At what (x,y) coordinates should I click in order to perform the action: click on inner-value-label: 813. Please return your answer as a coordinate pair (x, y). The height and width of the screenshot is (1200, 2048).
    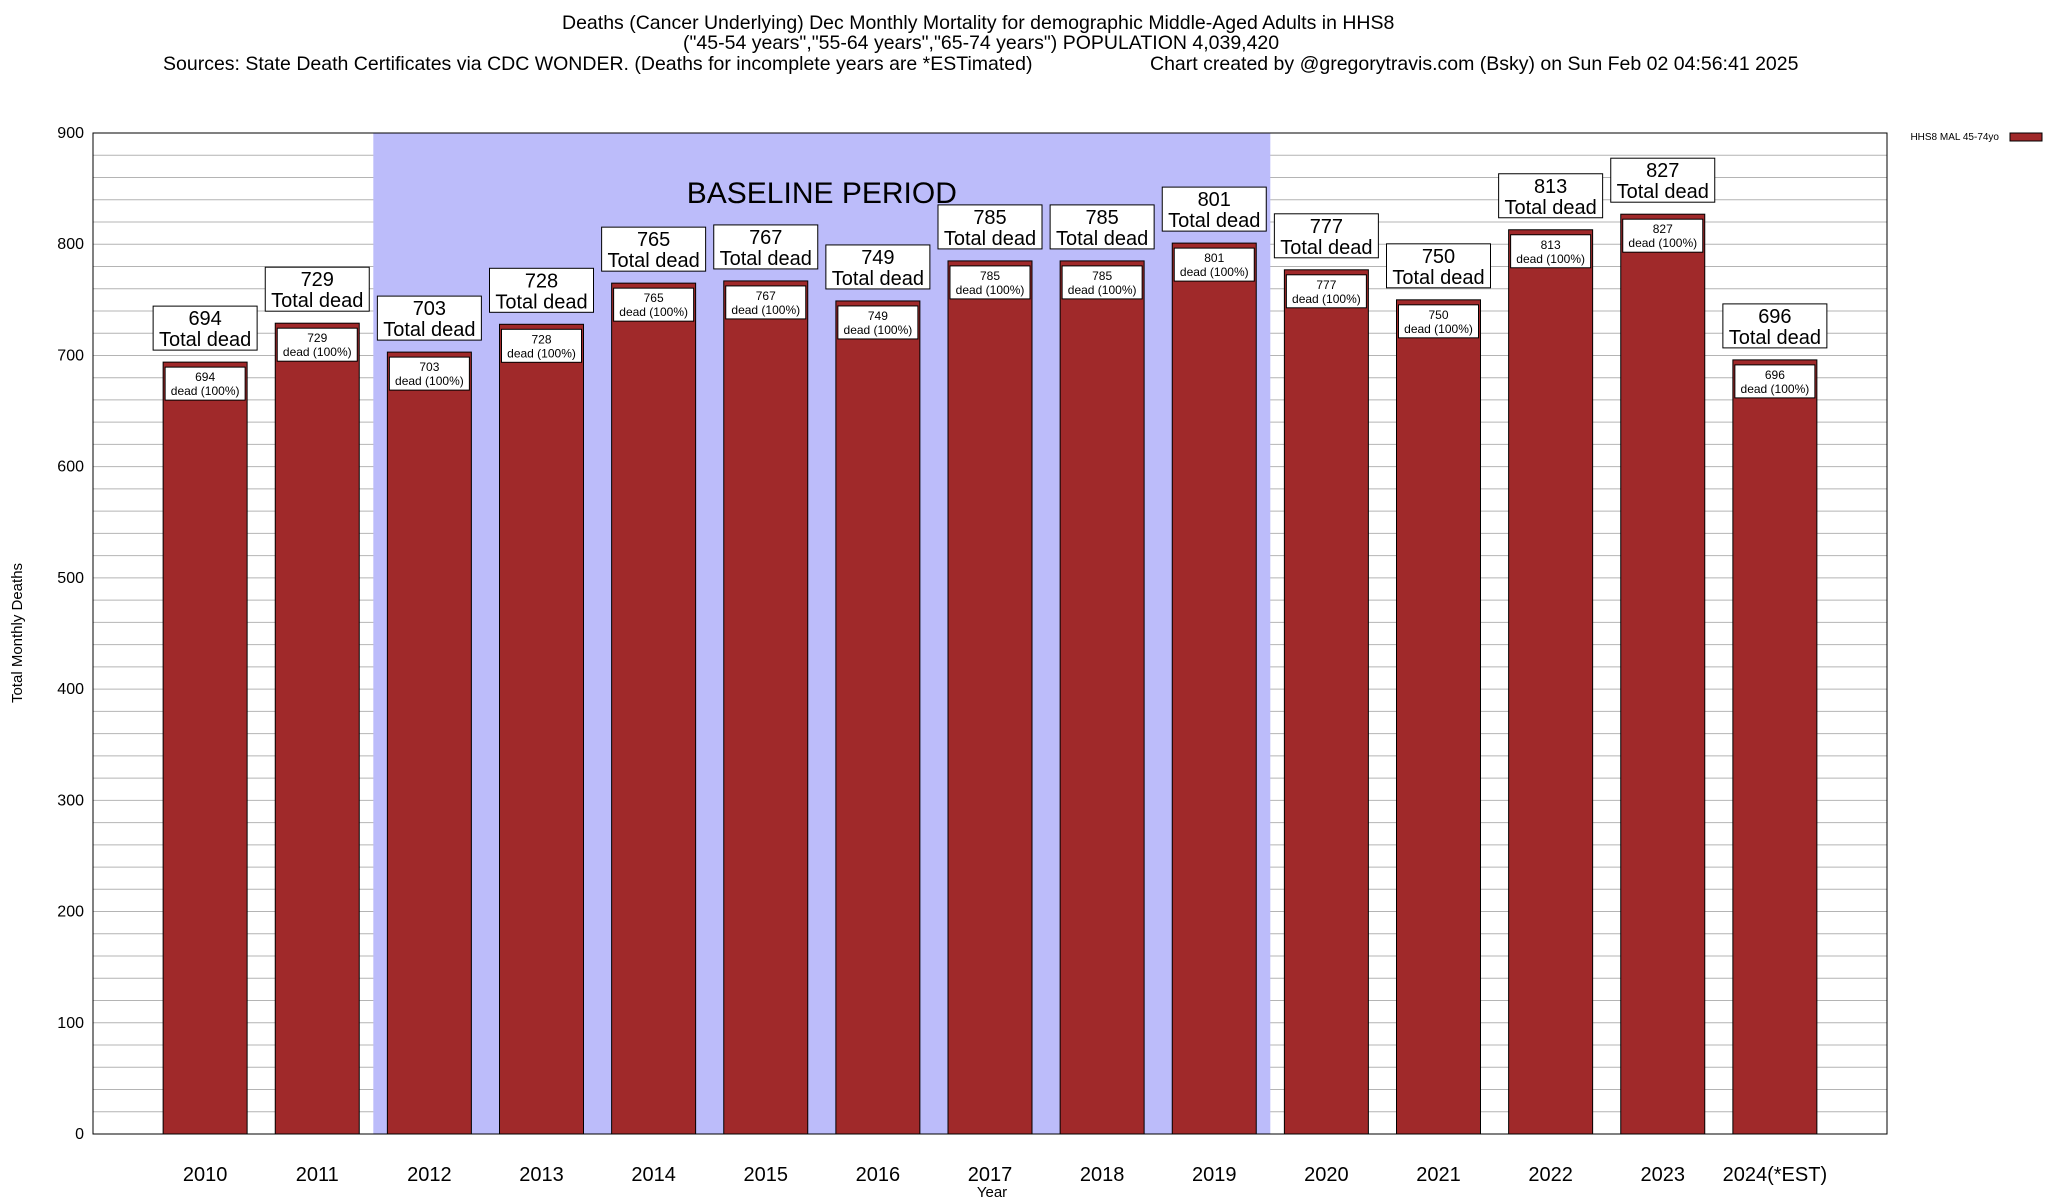
    Looking at the image, I should click on (1551, 245).